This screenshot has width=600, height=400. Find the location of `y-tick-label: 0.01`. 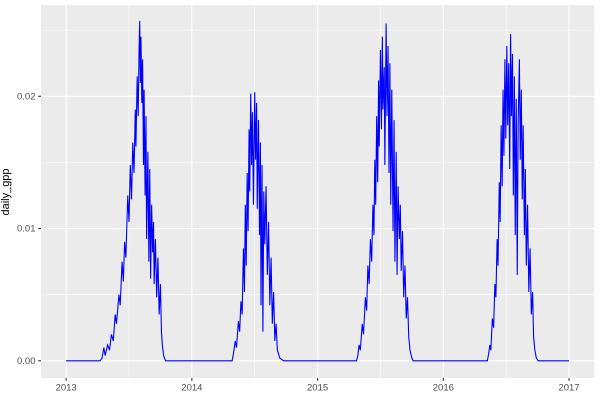

y-tick-label: 0.01 is located at coordinates (26, 229).